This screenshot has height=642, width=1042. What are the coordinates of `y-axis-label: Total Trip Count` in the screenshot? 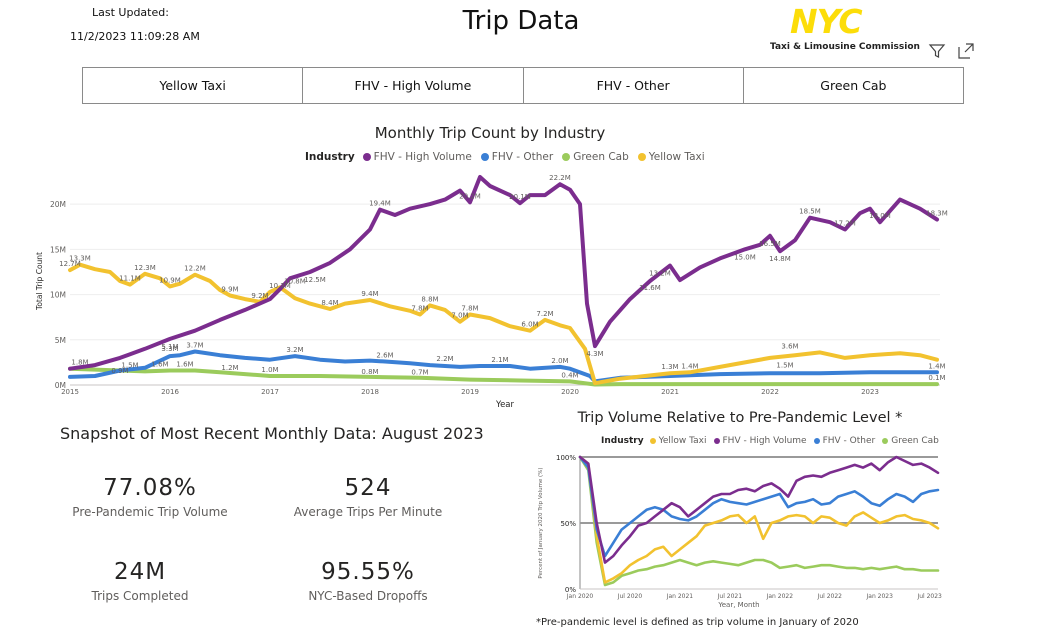 It's located at (39, 281).